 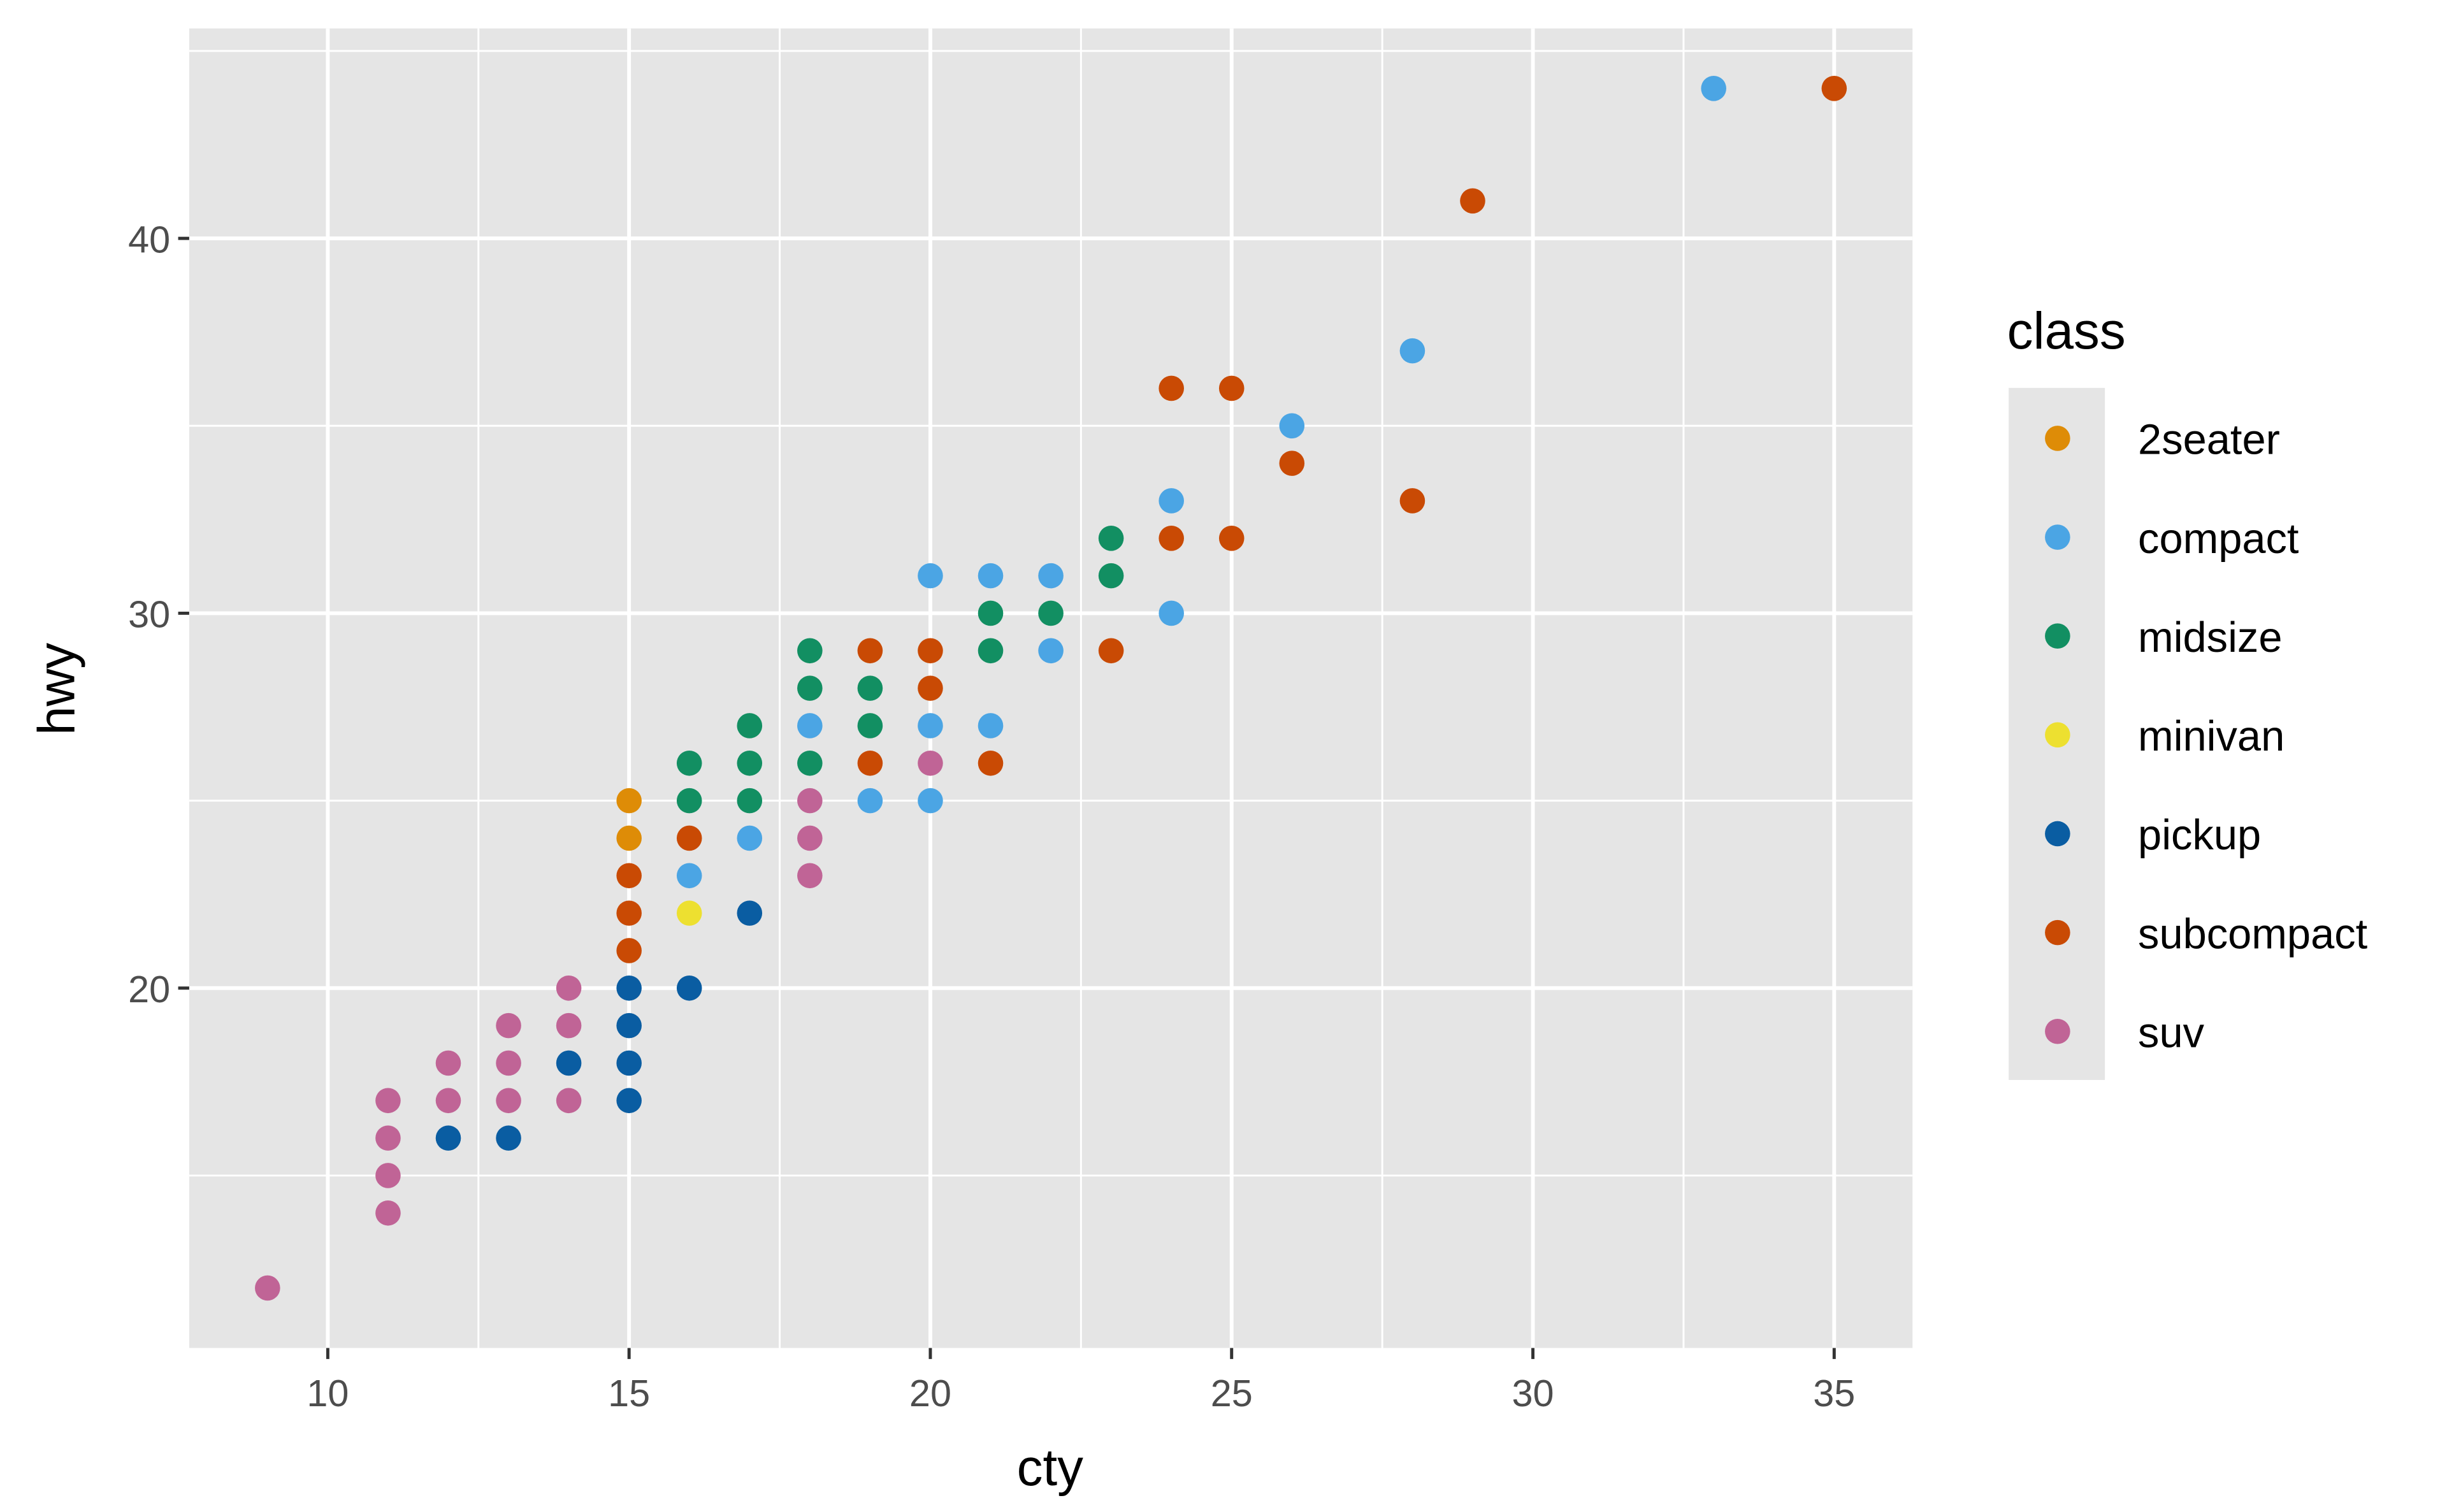 I want to click on legend-label-compact: compact, so click(x=2218, y=539).